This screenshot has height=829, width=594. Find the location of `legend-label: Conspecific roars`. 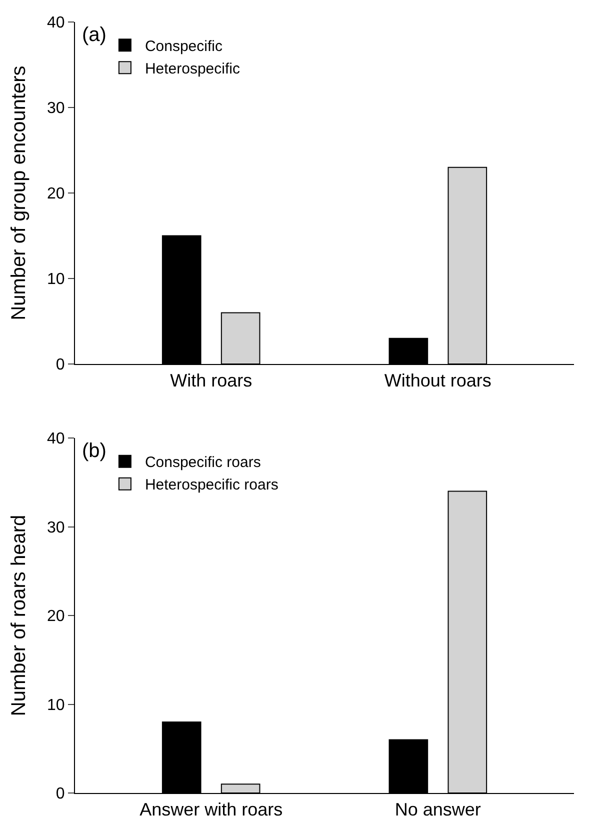

legend-label: Conspecific roars is located at coordinates (202, 463).